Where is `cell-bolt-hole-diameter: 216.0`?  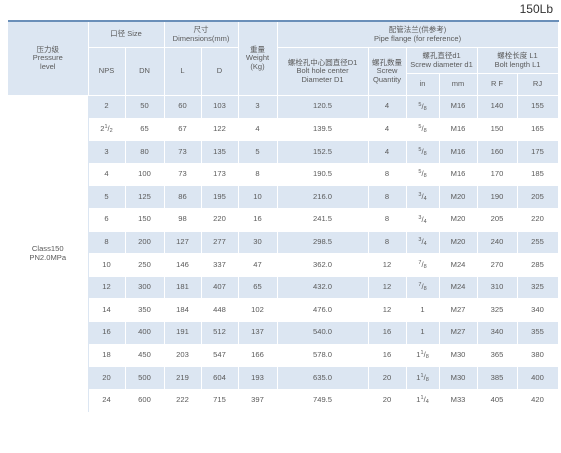
cell-bolt-hole-diameter: 216.0 is located at coordinates (323, 197).